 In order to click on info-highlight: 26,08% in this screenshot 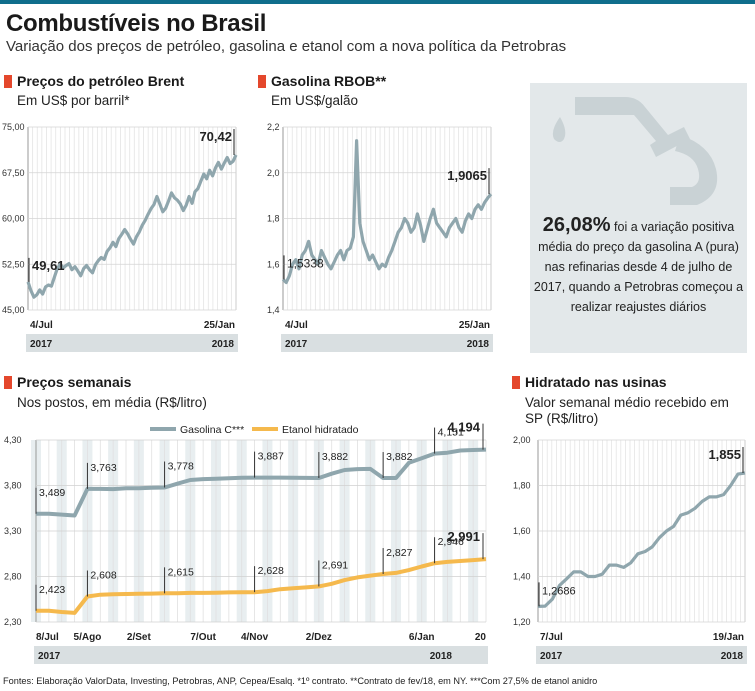, I will do `click(576, 225)`.